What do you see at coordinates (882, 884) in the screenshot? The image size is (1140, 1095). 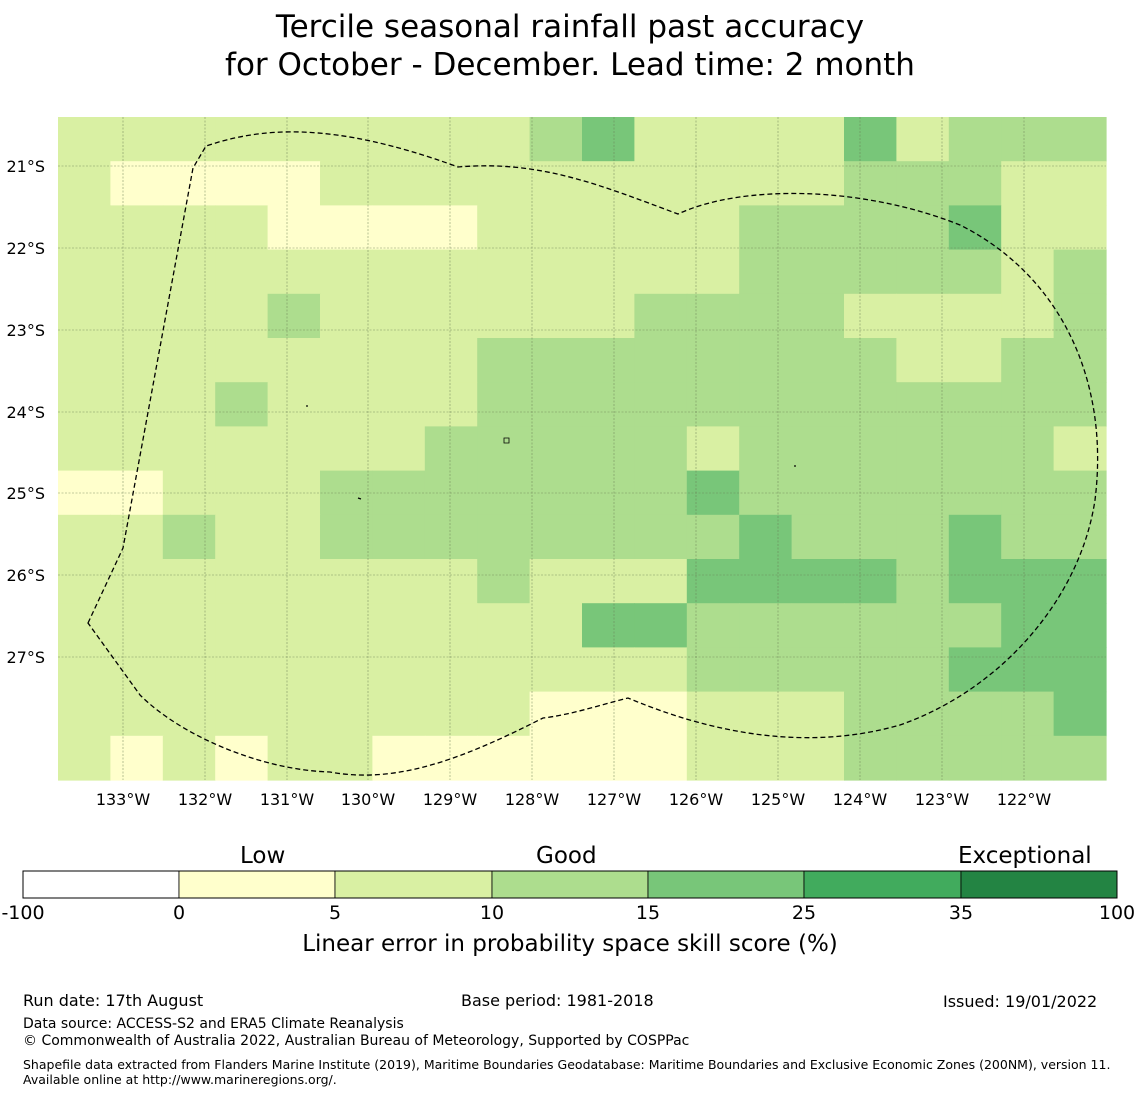 I see `colorbar-segment` at bounding box center [882, 884].